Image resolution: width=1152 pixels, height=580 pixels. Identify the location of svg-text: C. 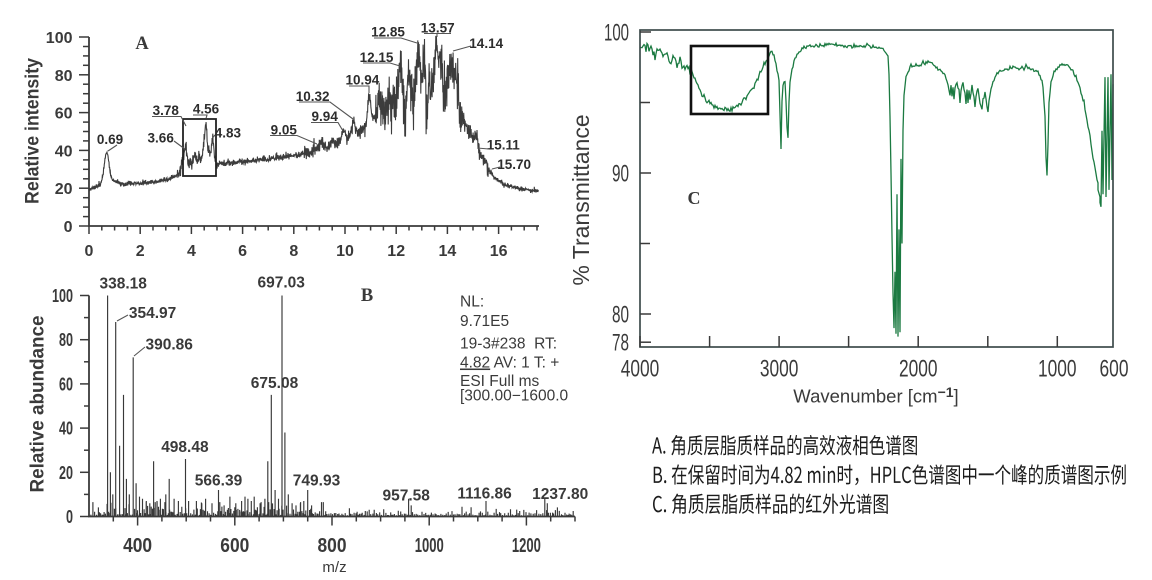
(694, 198).